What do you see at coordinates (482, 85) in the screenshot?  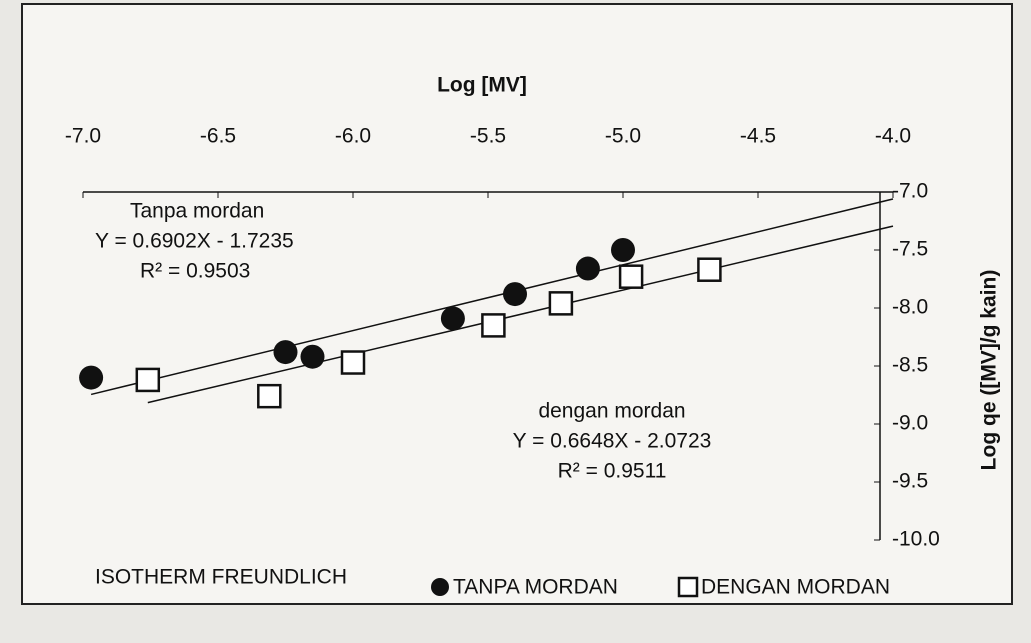 I see `x-axis-label: Log [MV]` at bounding box center [482, 85].